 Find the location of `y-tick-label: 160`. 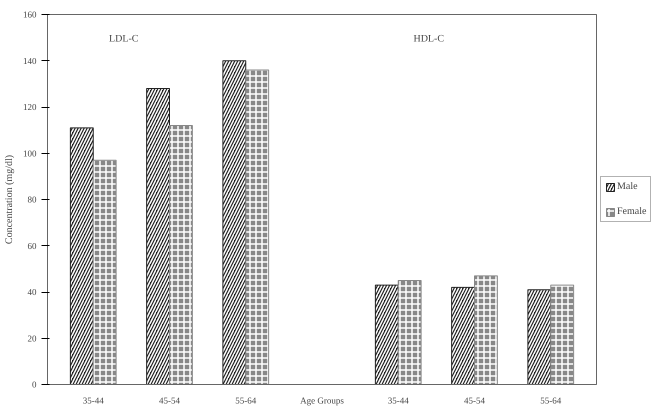

y-tick-label: 160 is located at coordinates (30, 15).